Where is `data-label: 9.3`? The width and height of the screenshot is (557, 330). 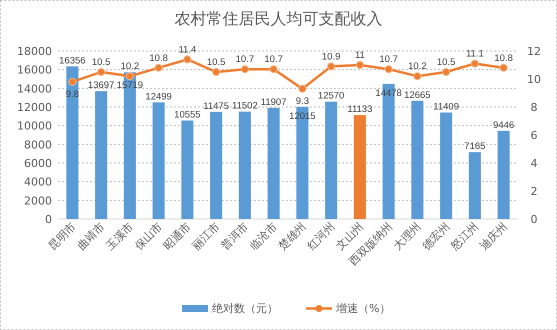 data-label: 9.3 is located at coordinates (302, 101).